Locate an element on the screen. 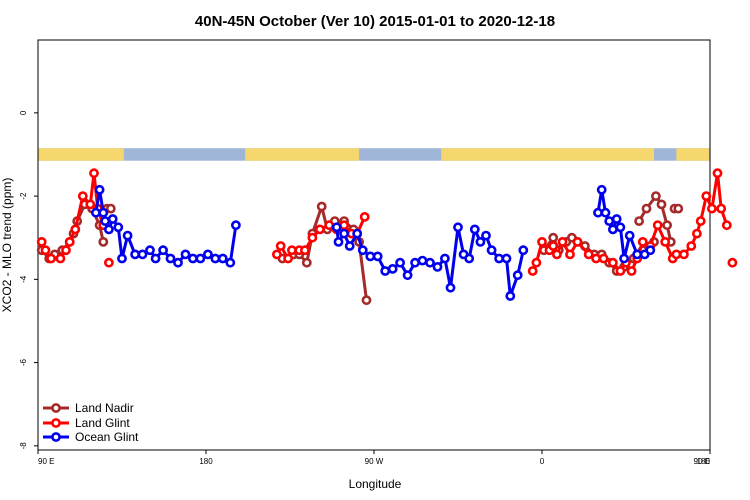 The width and height of the screenshot is (750, 500). legend-label-land-glint: Land Glint is located at coordinates (102, 423).